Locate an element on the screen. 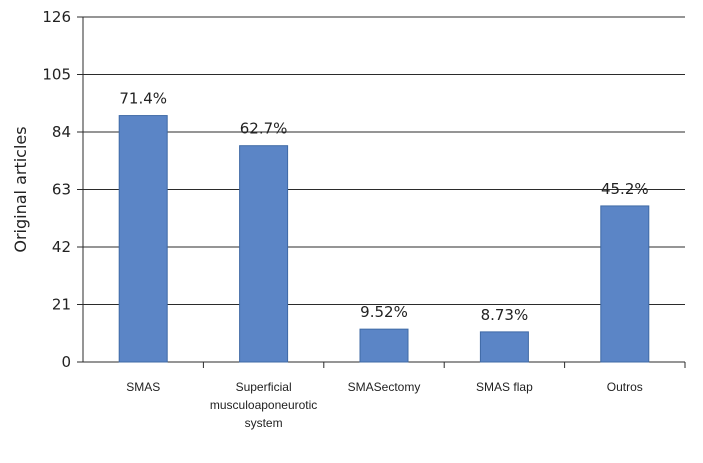 The height and width of the screenshot is (463, 703). x-category-label: SMAS flap is located at coordinates (504, 387).